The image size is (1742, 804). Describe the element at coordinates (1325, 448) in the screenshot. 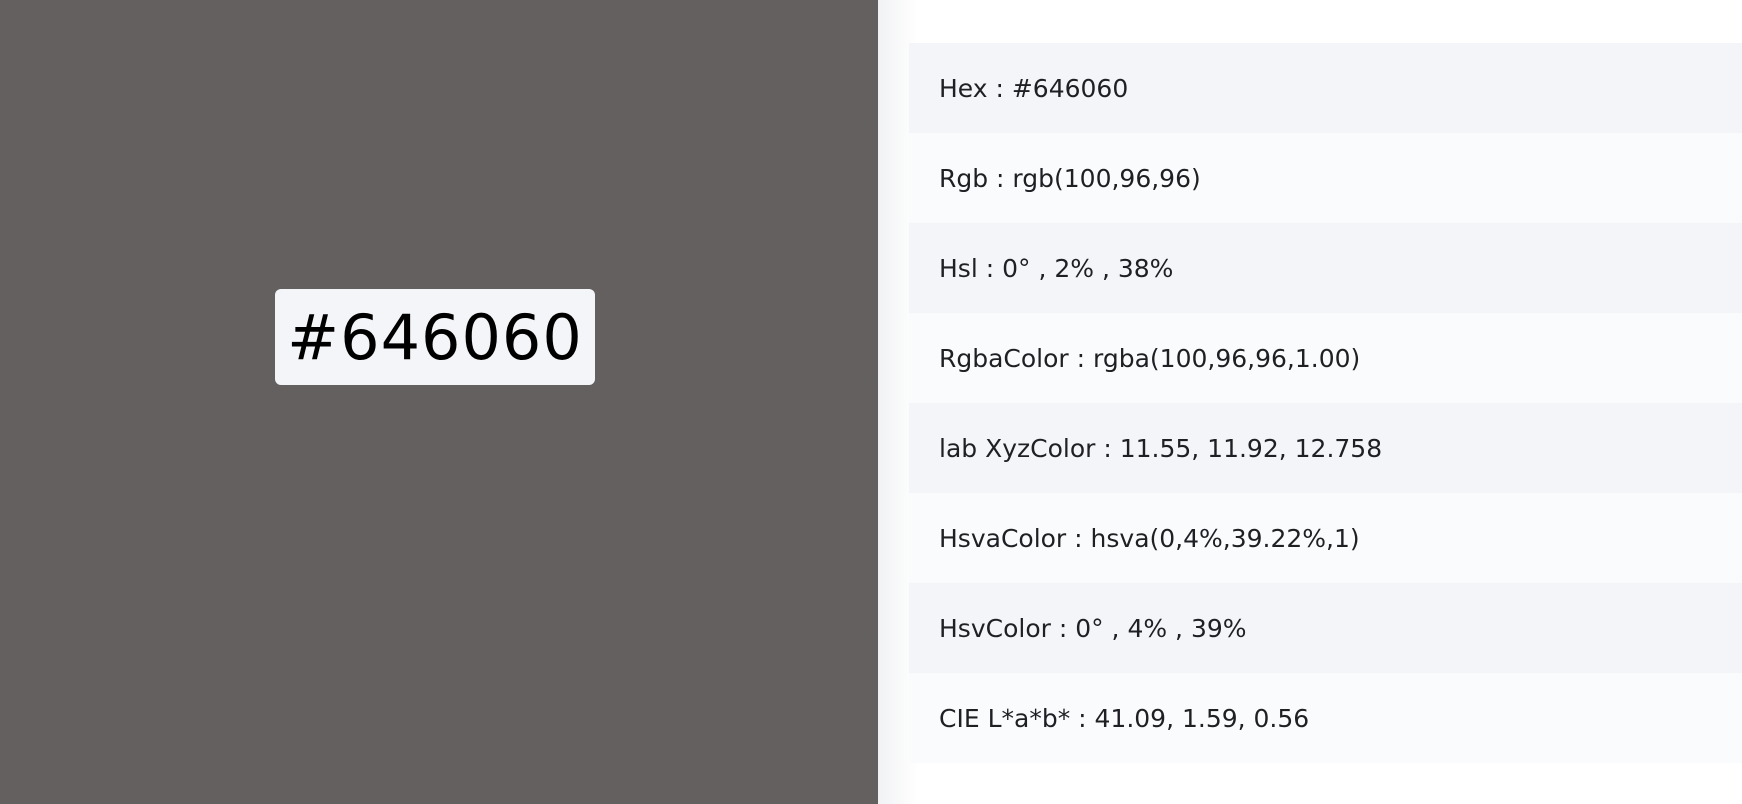

I see `xyz-value-row: lab XyzColor : 11.55, 11.92, 12.758` at that location.